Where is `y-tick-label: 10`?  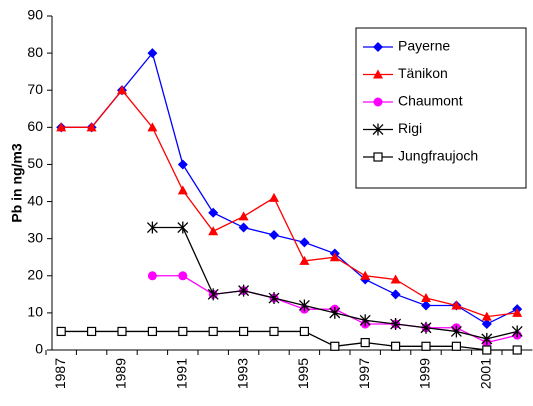
y-tick-label: 10 is located at coordinates (35, 312).